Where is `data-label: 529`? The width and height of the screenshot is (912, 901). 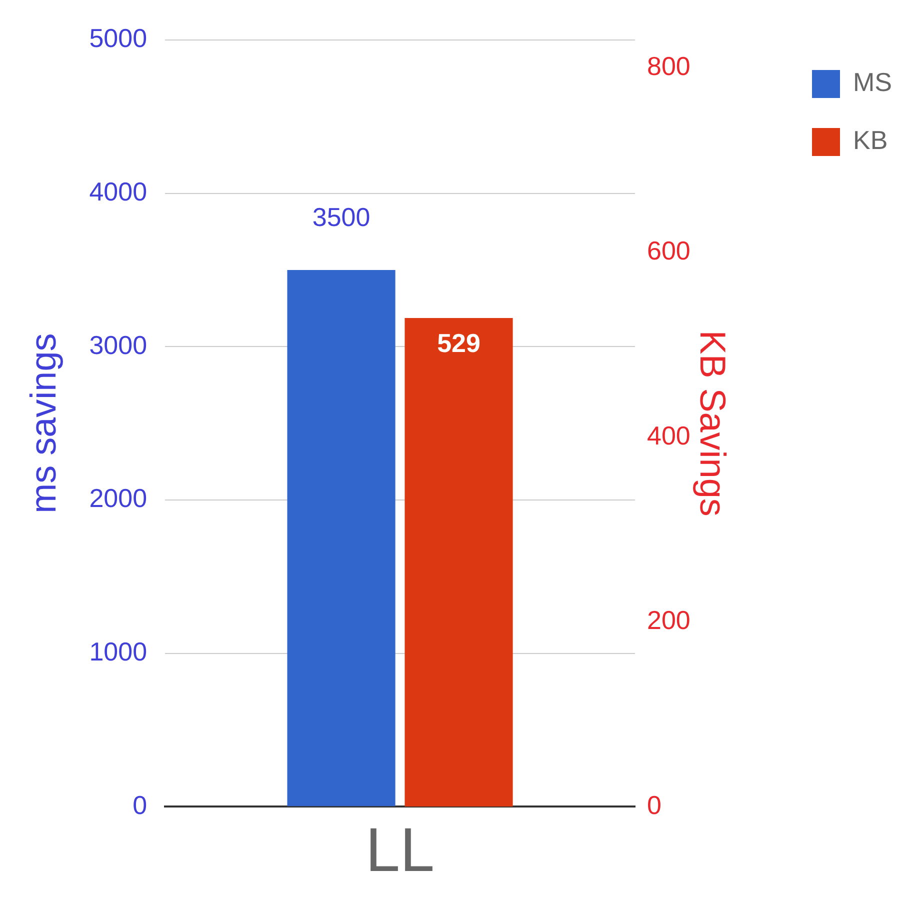 data-label: 529 is located at coordinates (458, 343).